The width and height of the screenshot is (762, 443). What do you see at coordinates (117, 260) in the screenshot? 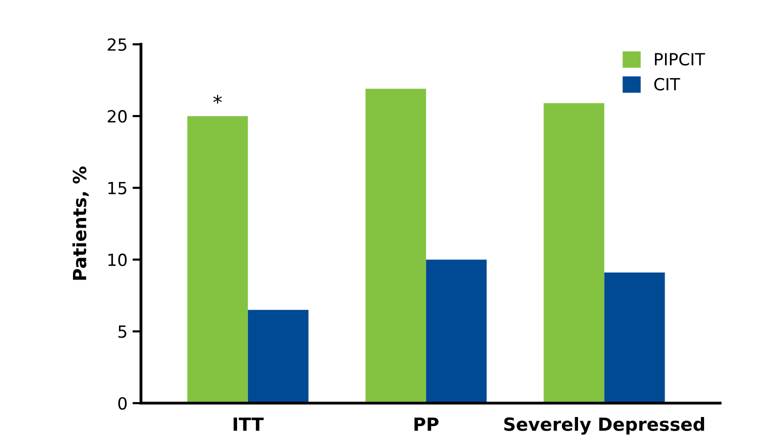
I see `y-tick-label: 10` at bounding box center [117, 260].